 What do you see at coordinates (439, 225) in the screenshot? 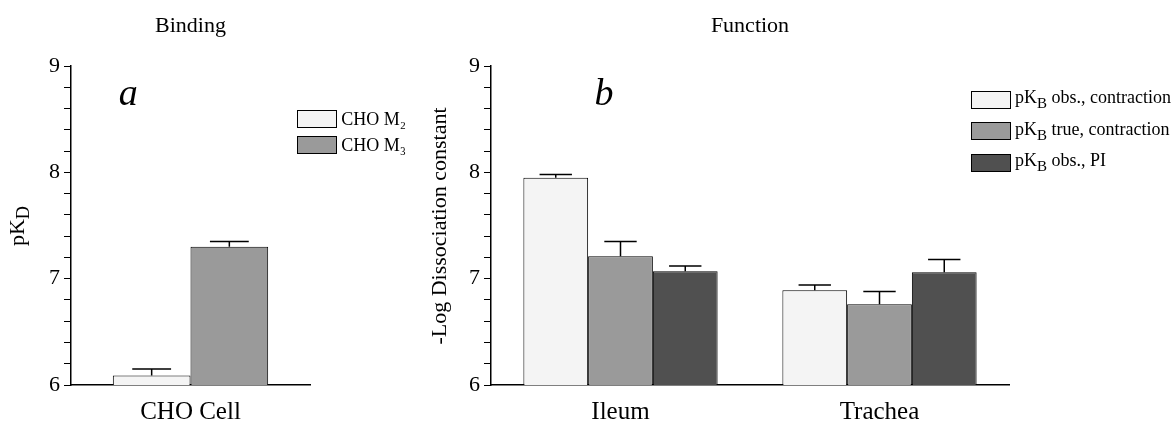
I see `y-axis-title: -Log Dissociation constant` at bounding box center [439, 225].